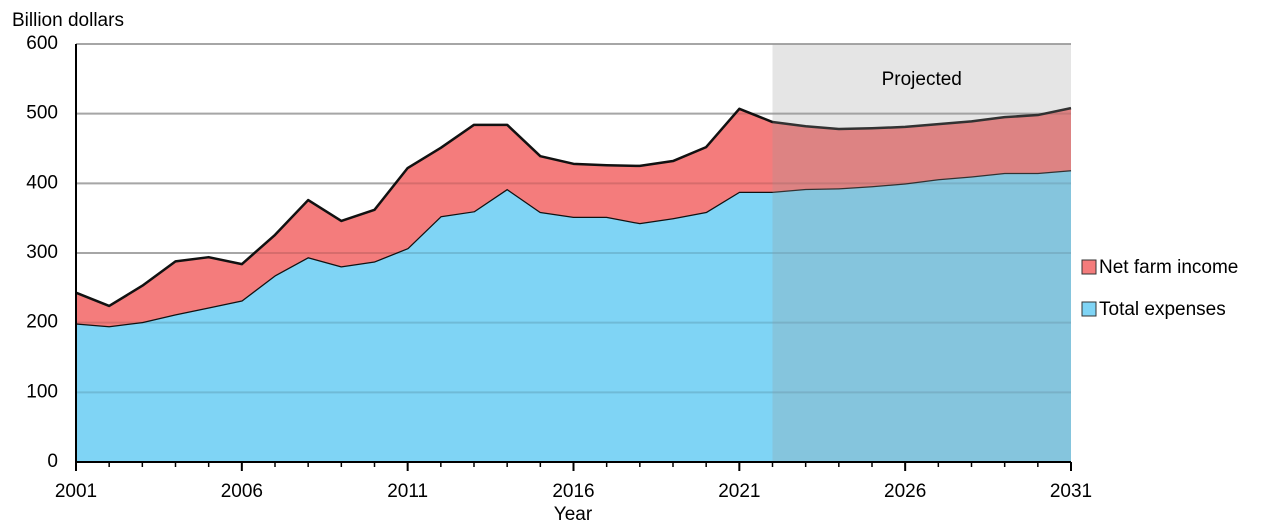  What do you see at coordinates (68, 20) in the screenshot?
I see `y-axis-label: Billion dollars` at bounding box center [68, 20].